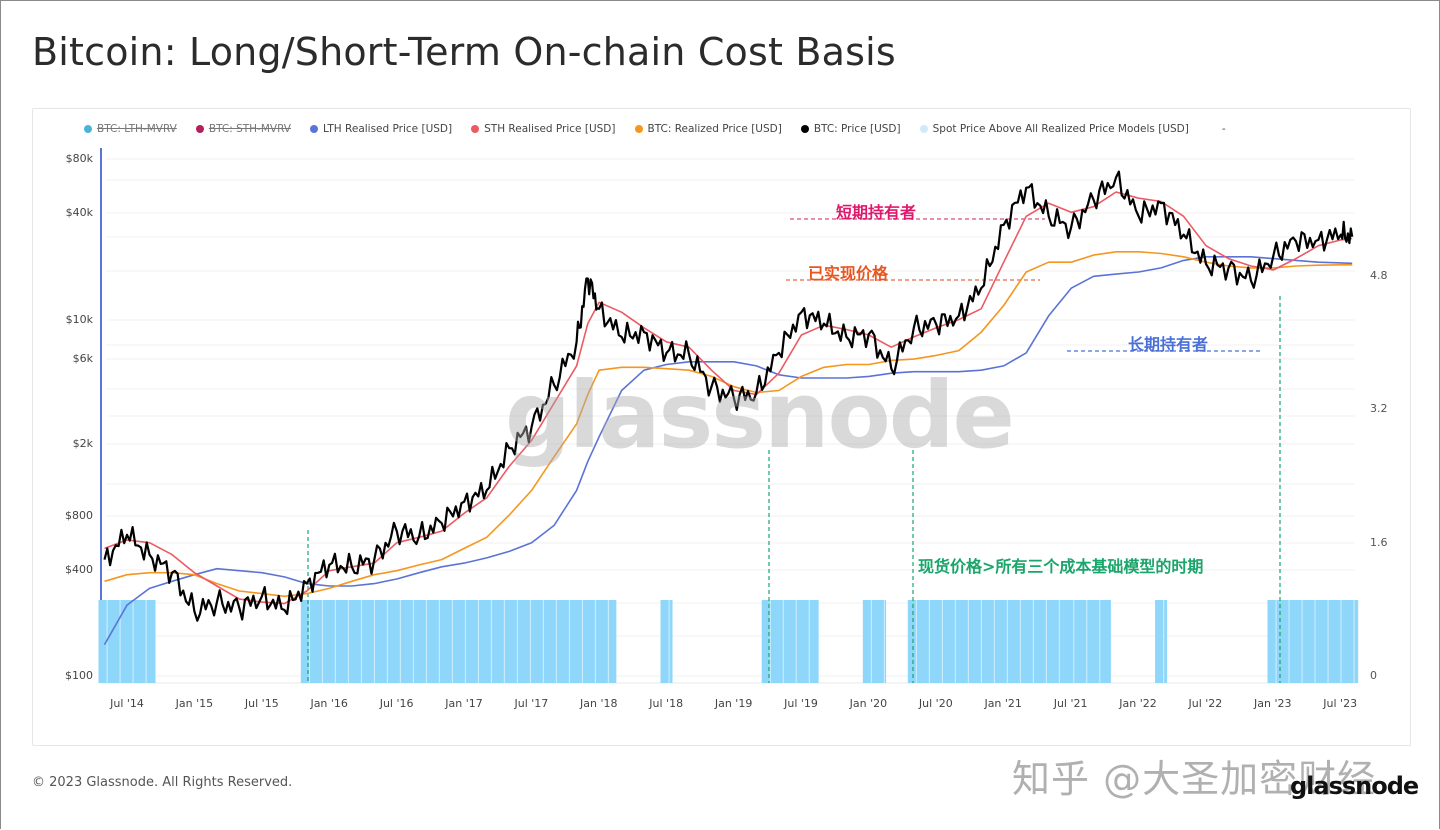 The height and width of the screenshot is (830, 1440). I want to click on annotation-sth: 短期持有者, so click(876, 212).